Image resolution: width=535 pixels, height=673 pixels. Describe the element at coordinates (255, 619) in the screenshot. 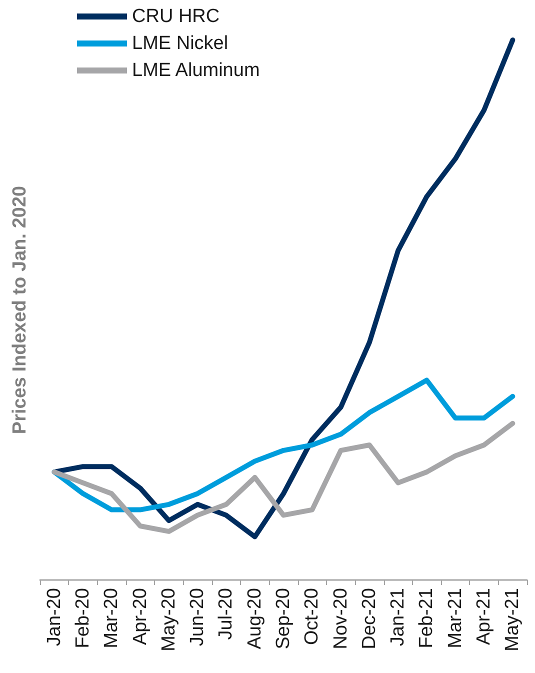

I see `x-tick-label: Aug-20` at that location.